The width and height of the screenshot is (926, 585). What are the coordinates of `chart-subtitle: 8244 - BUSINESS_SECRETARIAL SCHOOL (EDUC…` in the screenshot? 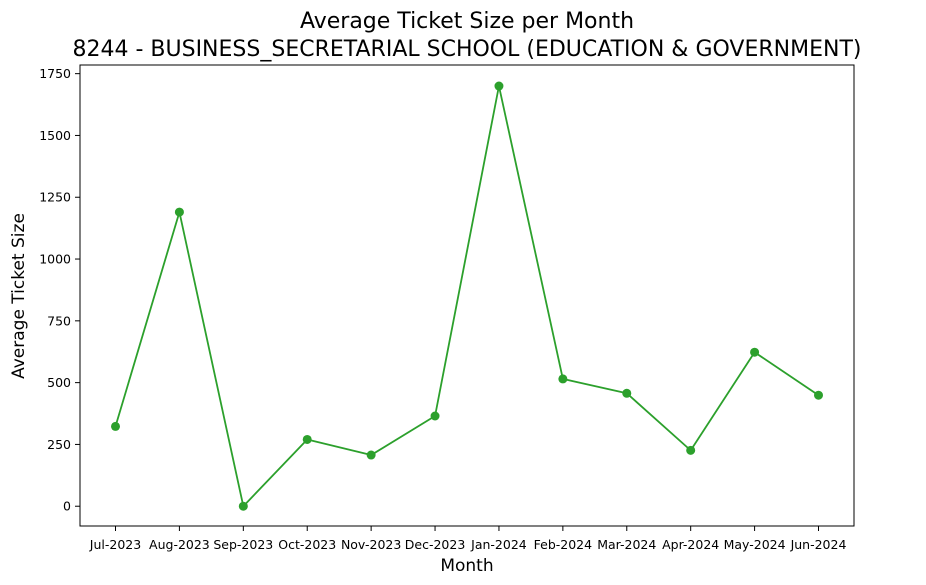 It's located at (467, 49).